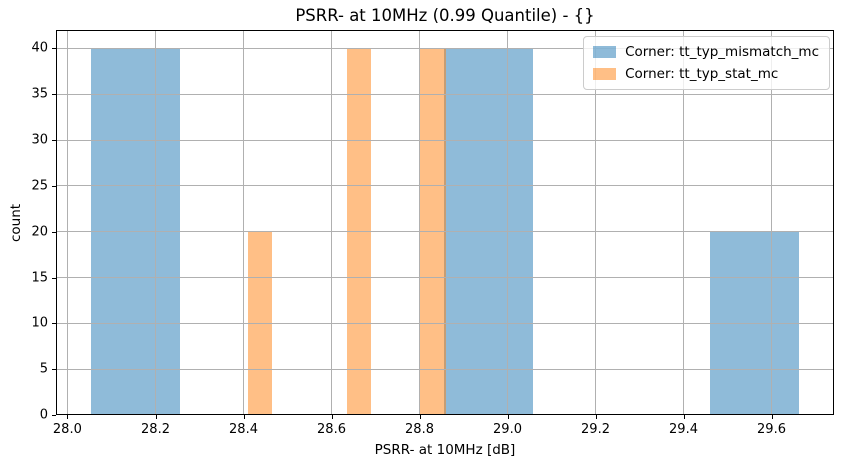 This screenshot has width=841, height=470. I want to click on y-tick-label: 20, so click(39, 232).